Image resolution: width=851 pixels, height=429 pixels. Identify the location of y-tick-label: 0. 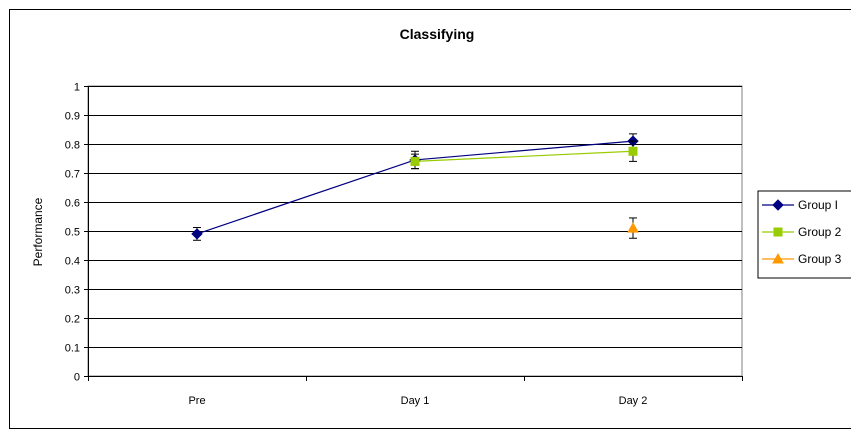
(77, 378).